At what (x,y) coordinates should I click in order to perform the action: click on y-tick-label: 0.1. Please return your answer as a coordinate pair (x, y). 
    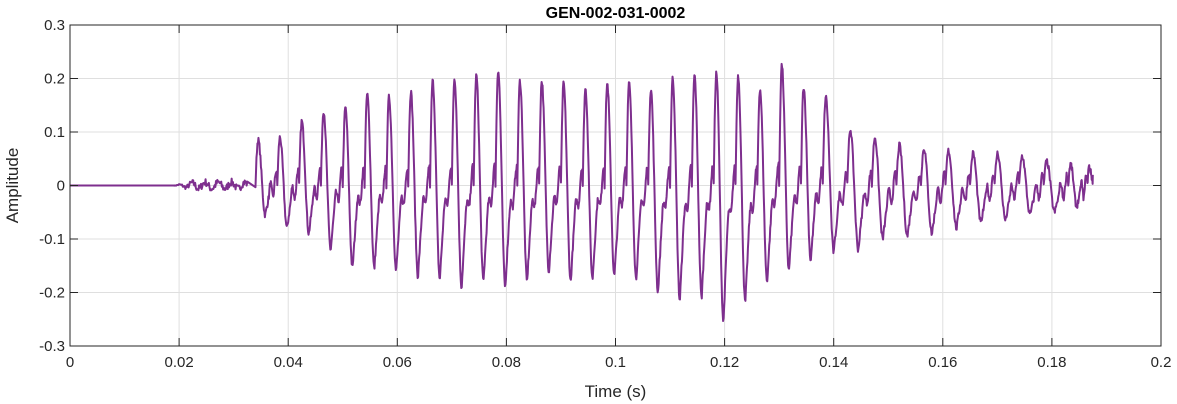
    Looking at the image, I should click on (54, 132).